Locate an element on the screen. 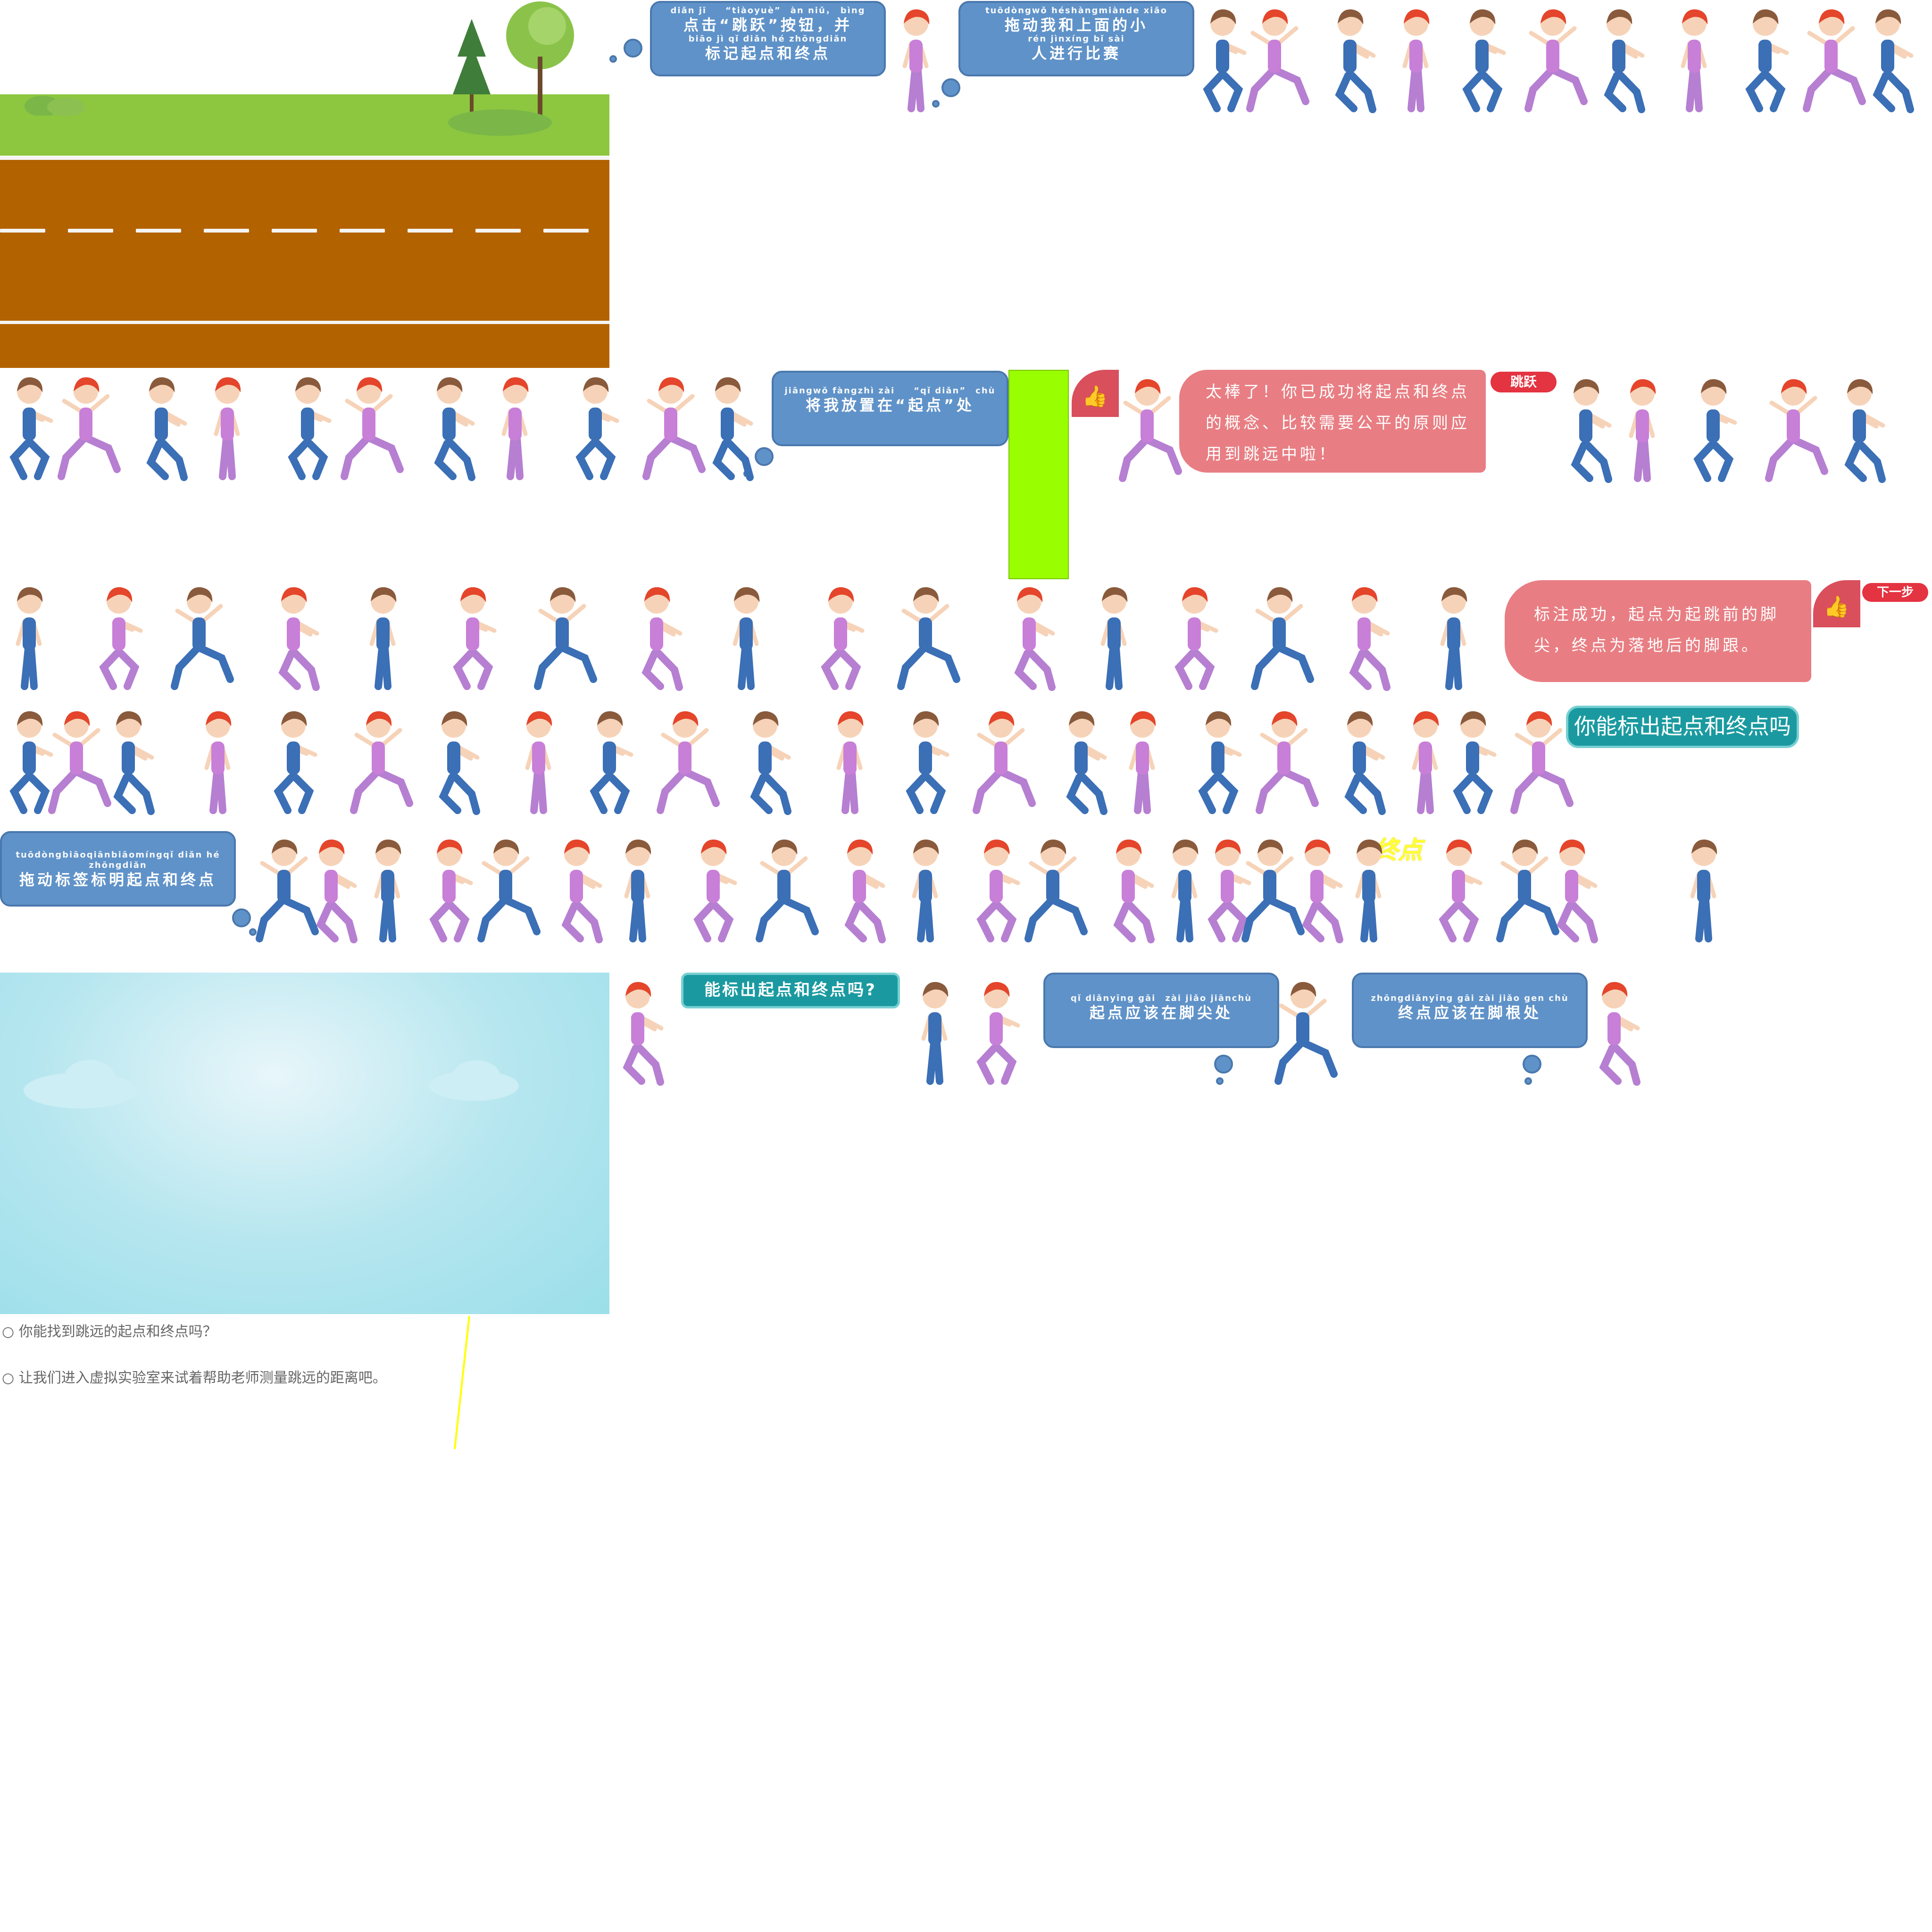 The width and height of the screenshot is (1932, 1932). jump-button: 跳跃 is located at coordinates (1524, 382).